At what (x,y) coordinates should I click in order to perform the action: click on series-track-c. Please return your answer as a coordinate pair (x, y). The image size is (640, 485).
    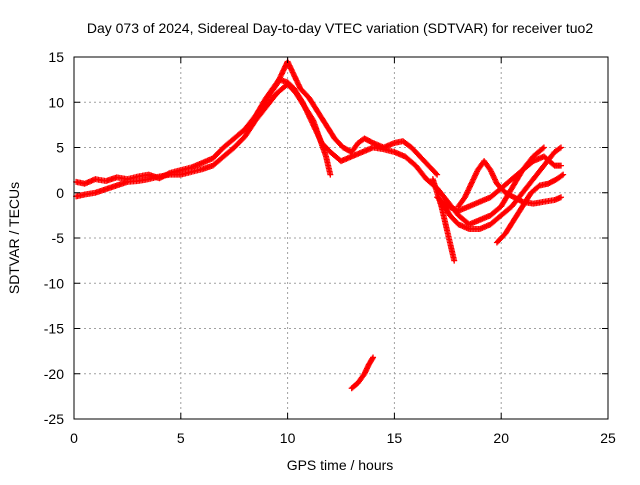
    Looking at the image, I should click on (346, 118).